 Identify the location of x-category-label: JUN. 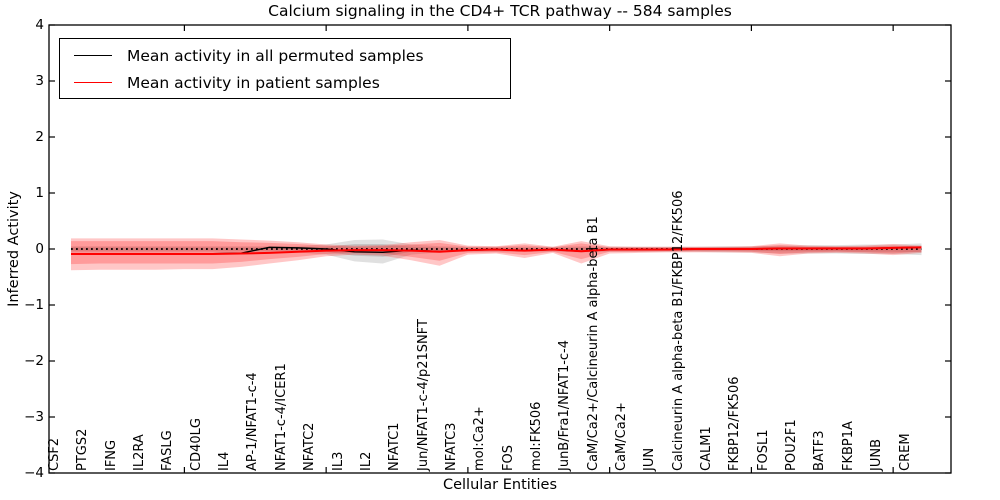
(650, 459).